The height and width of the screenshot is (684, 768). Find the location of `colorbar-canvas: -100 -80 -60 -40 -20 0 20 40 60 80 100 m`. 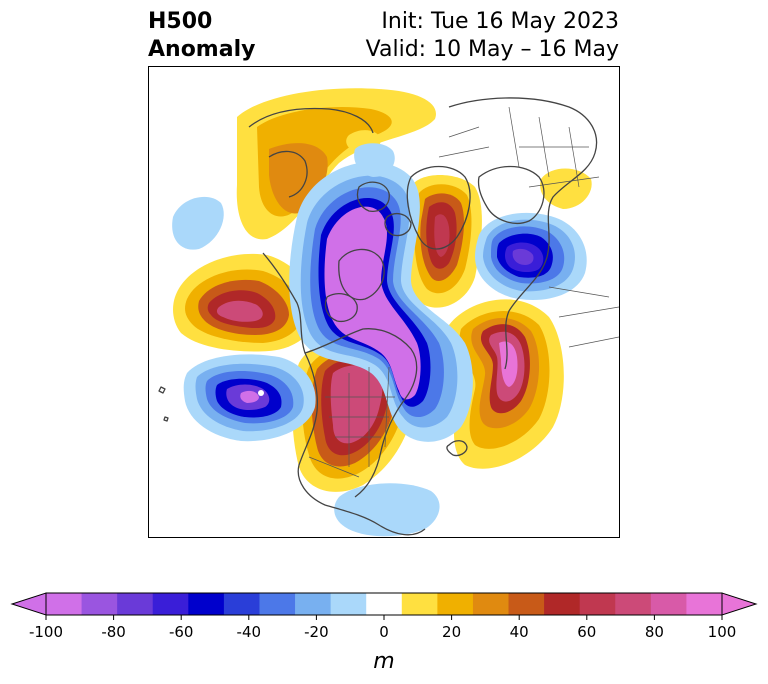

colorbar-canvas: -100 -80 -60 -40 -20 0 20 40 60 80 100 m is located at coordinates (384, 633).